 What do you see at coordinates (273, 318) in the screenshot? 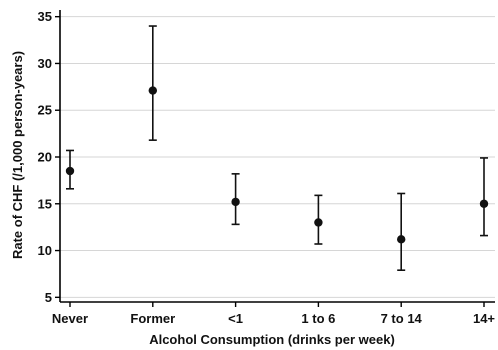
I see `x-tick-labels: Never Former <1 1 to 6 7 to 14 14+` at bounding box center [273, 318].